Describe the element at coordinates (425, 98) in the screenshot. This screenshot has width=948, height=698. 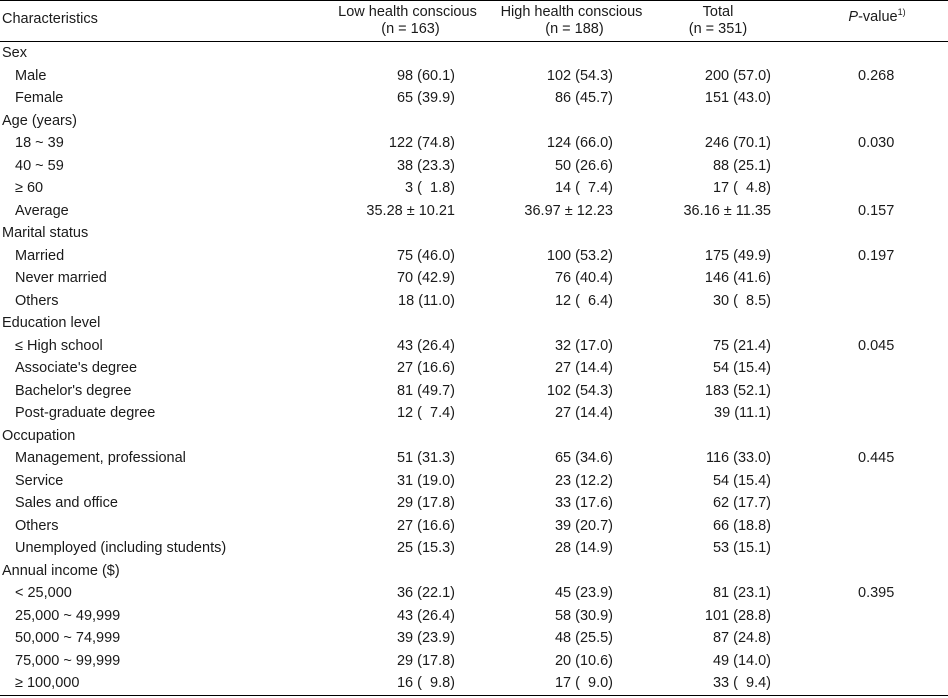
I see `cell-low-health-conscious: 65 (39.9)` at that location.